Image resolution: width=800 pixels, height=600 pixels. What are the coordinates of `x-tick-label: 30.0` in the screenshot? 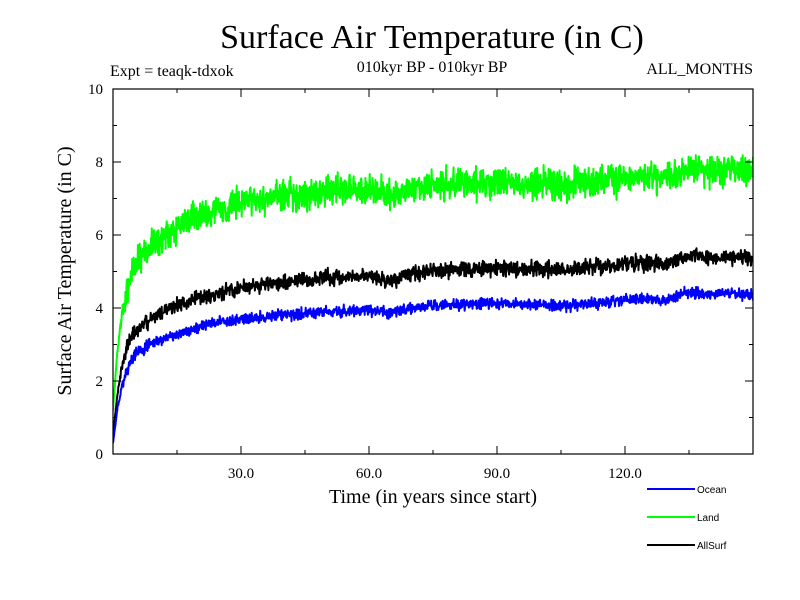 It's located at (241, 474).